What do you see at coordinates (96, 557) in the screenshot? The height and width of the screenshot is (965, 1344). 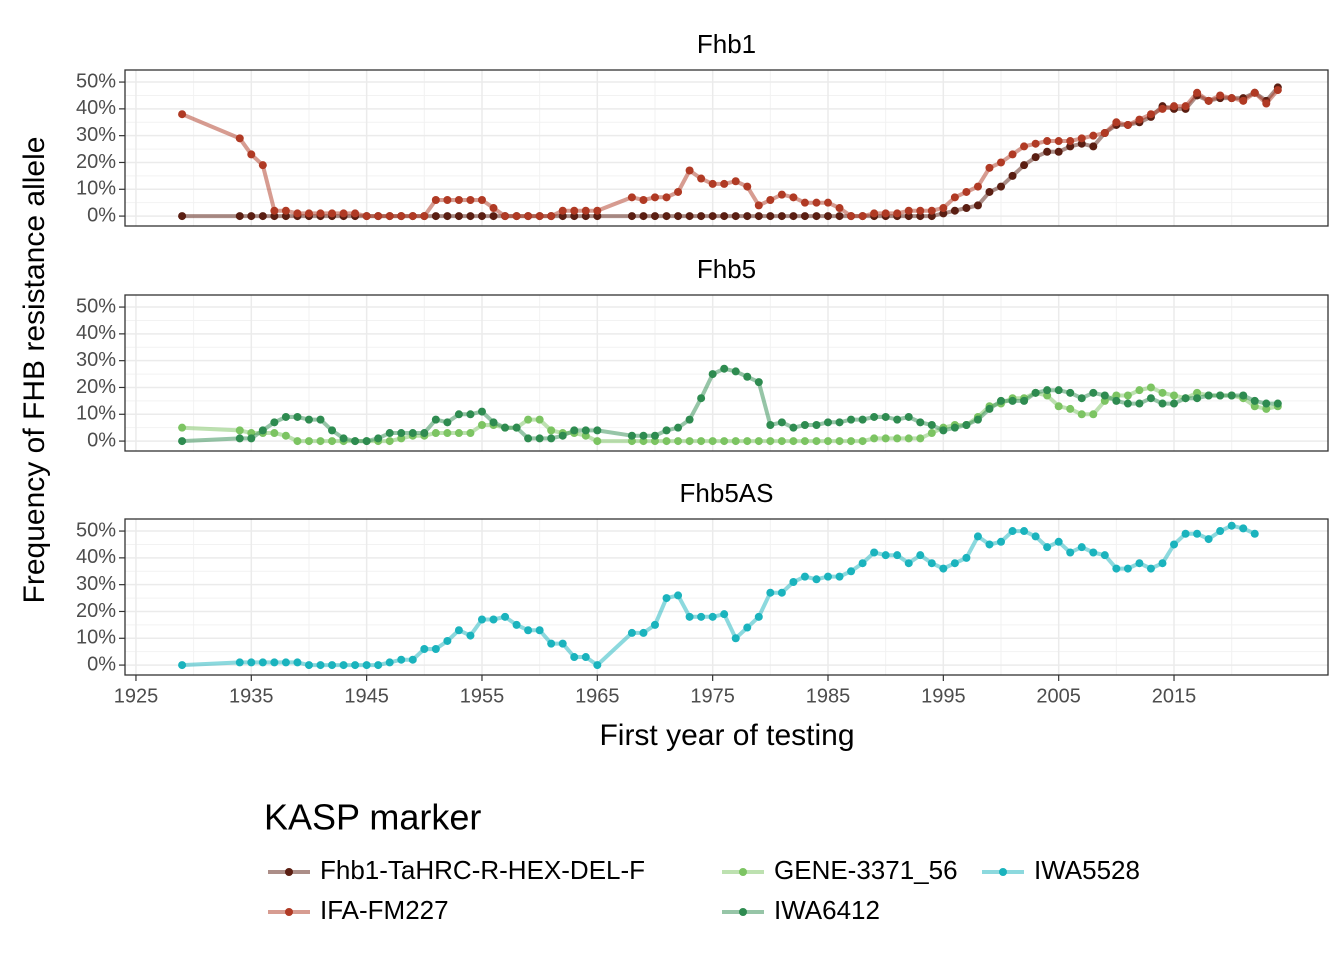 I see `y-tick-label: 40%` at bounding box center [96, 557].